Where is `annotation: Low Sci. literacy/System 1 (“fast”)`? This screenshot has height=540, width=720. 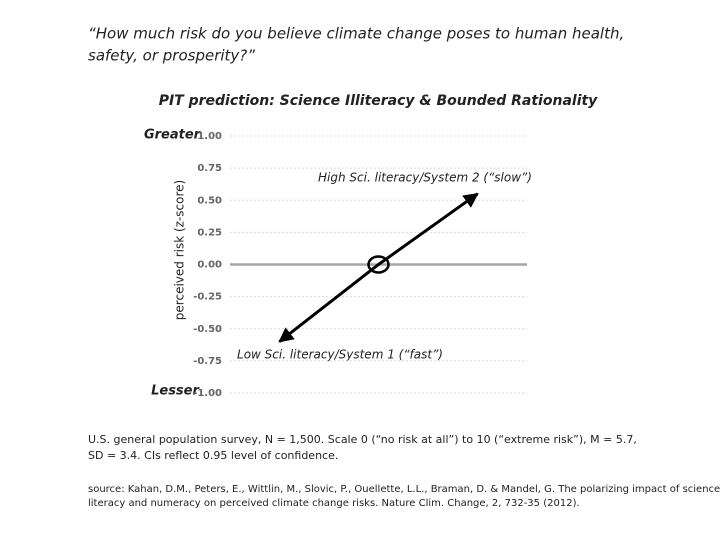 annotation: Low Sci. literacy/System 1 (“fast”) is located at coordinates (340, 355).